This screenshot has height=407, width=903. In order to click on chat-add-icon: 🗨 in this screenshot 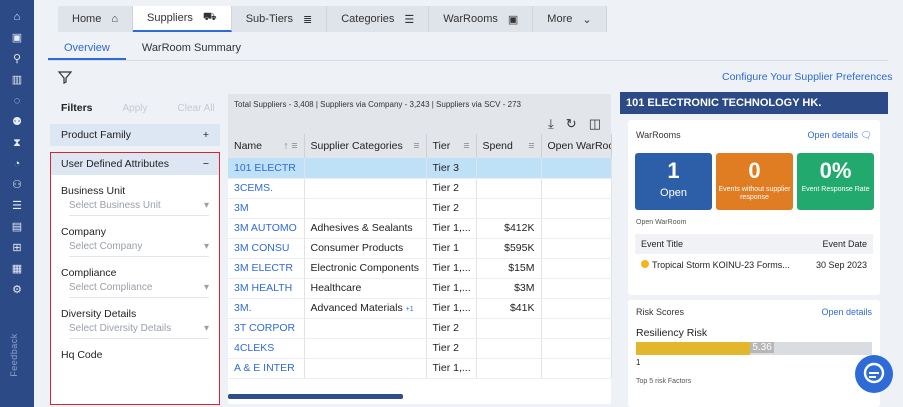, I will do `click(866, 135)`.